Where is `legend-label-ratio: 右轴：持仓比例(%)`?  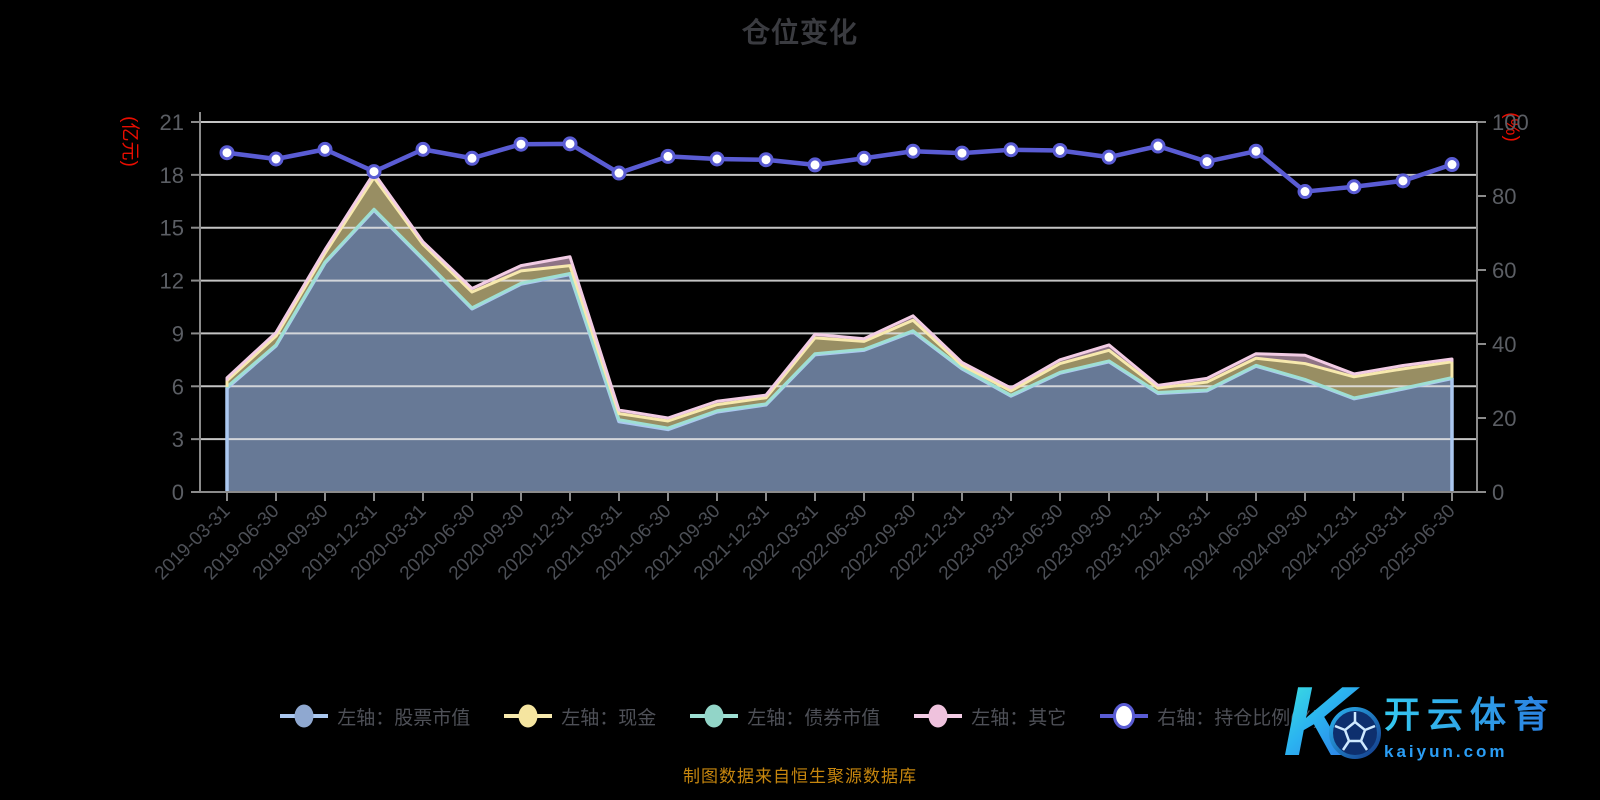 legend-label-ratio: 右轴：持仓比例(%) is located at coordinates (1238, 718).